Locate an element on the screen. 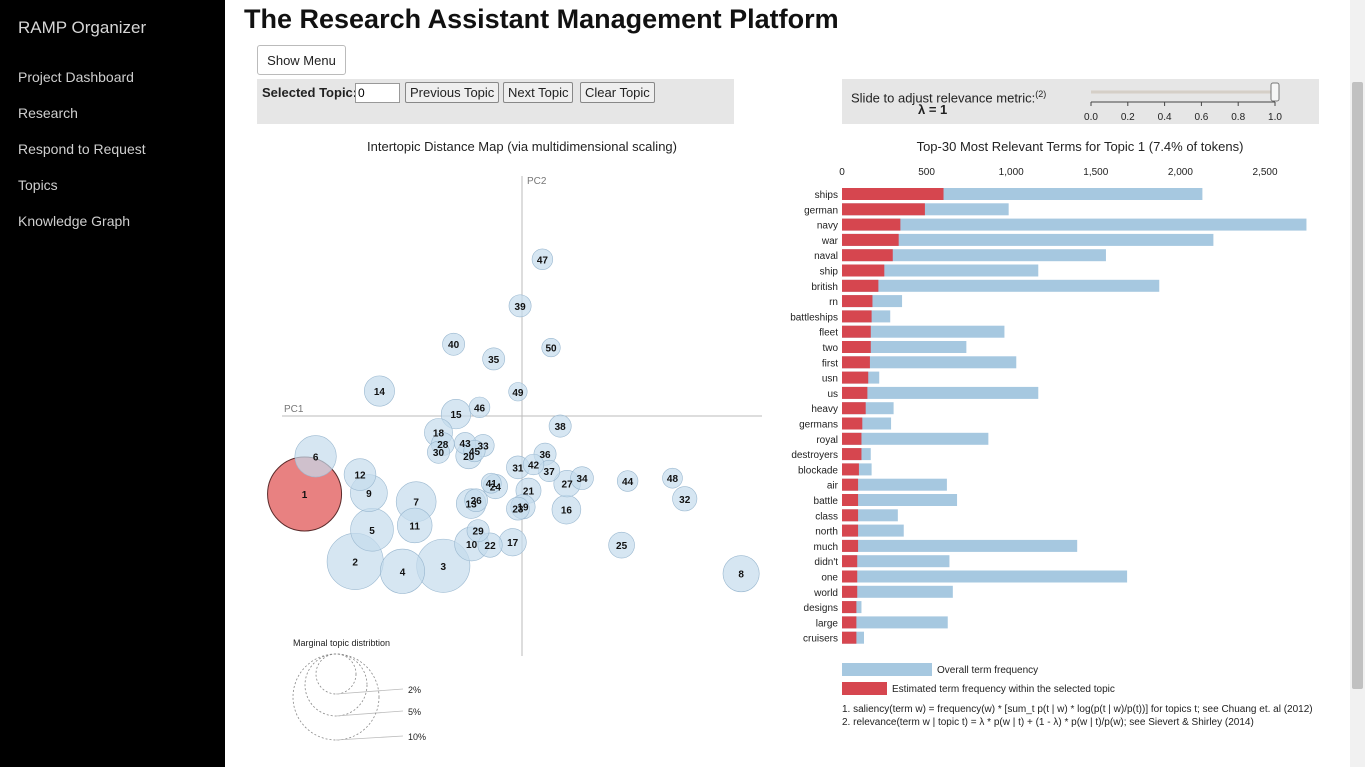 This screenshot has width=1365, height=767. term-label-battleships: battleships is located at coordinates (814, 317).